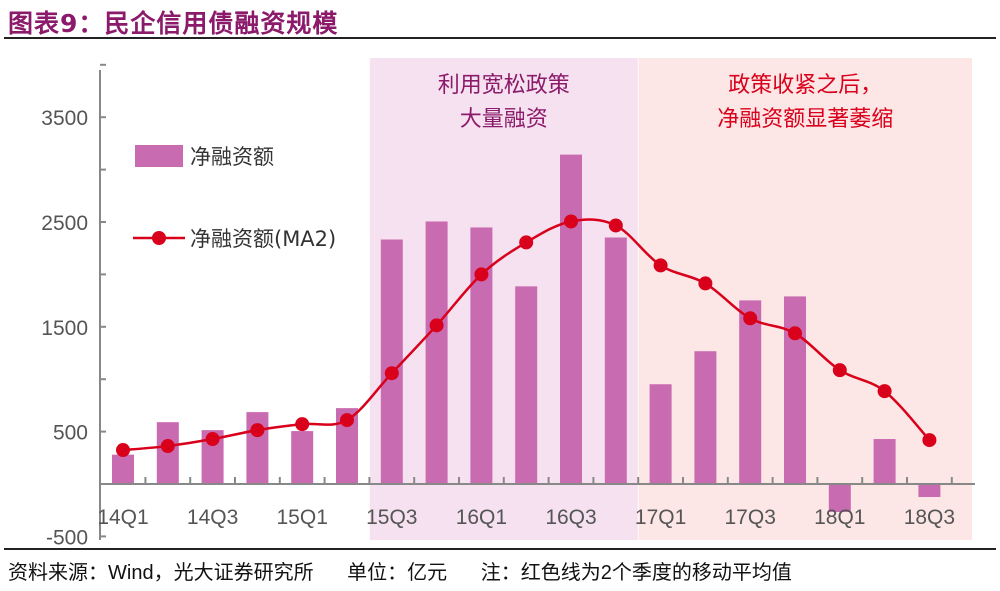 The width and height of the screenshot is (1000, 591). I want to click on ma2-point-14Q3, so click(212, 439).